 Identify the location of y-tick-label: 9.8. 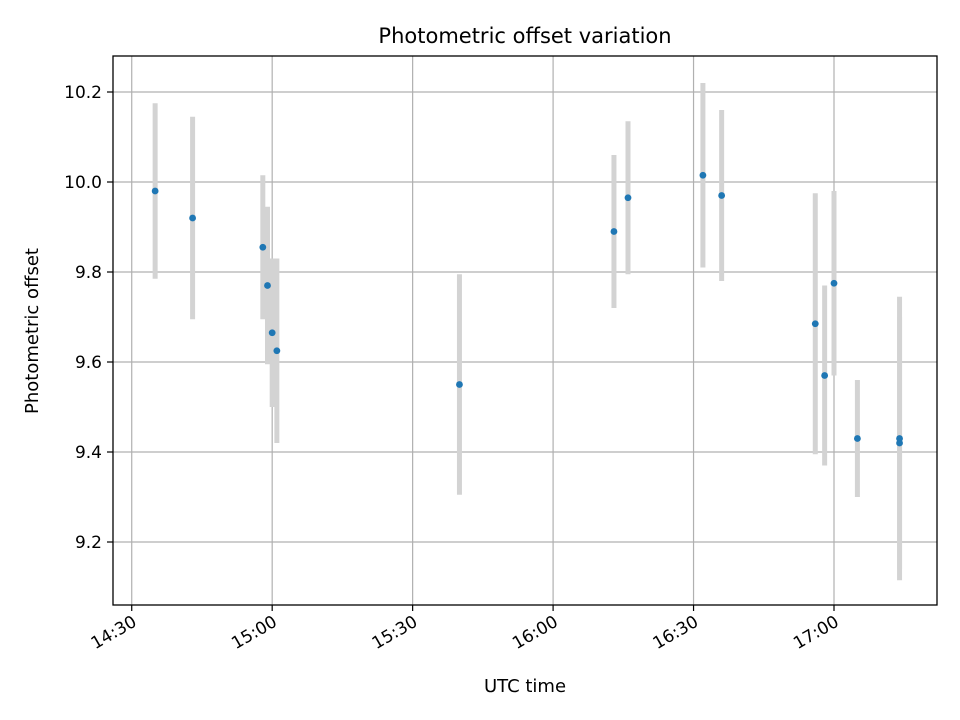
(88, 273).